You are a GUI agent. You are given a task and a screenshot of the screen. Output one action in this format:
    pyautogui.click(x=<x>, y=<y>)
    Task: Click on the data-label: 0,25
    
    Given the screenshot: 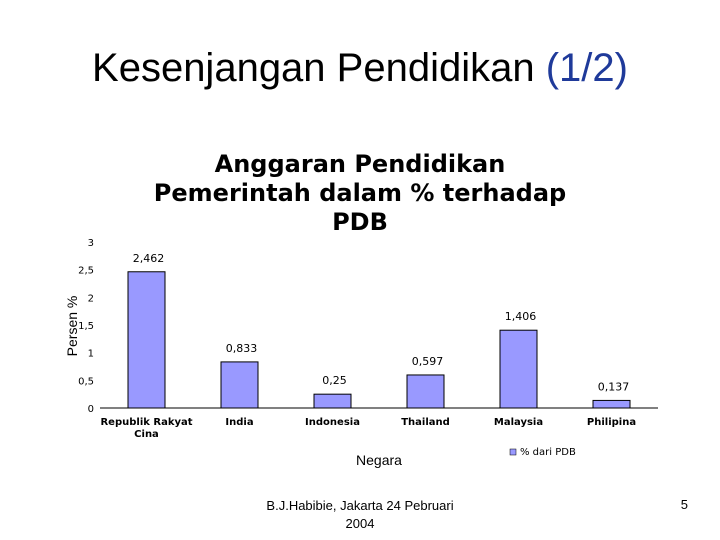 What is the action you would take?
    pyautogui.click(x=334, y=380)
    